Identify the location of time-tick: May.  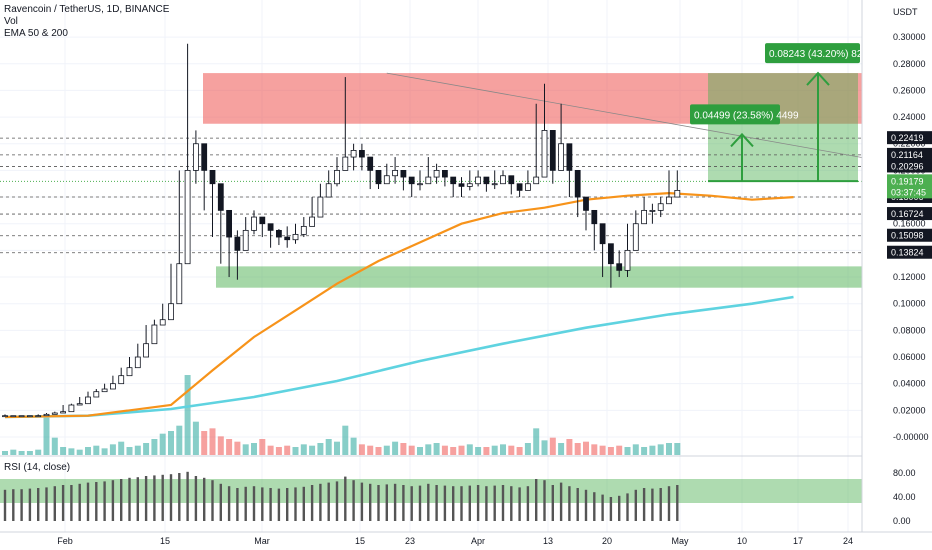
(680, 541).